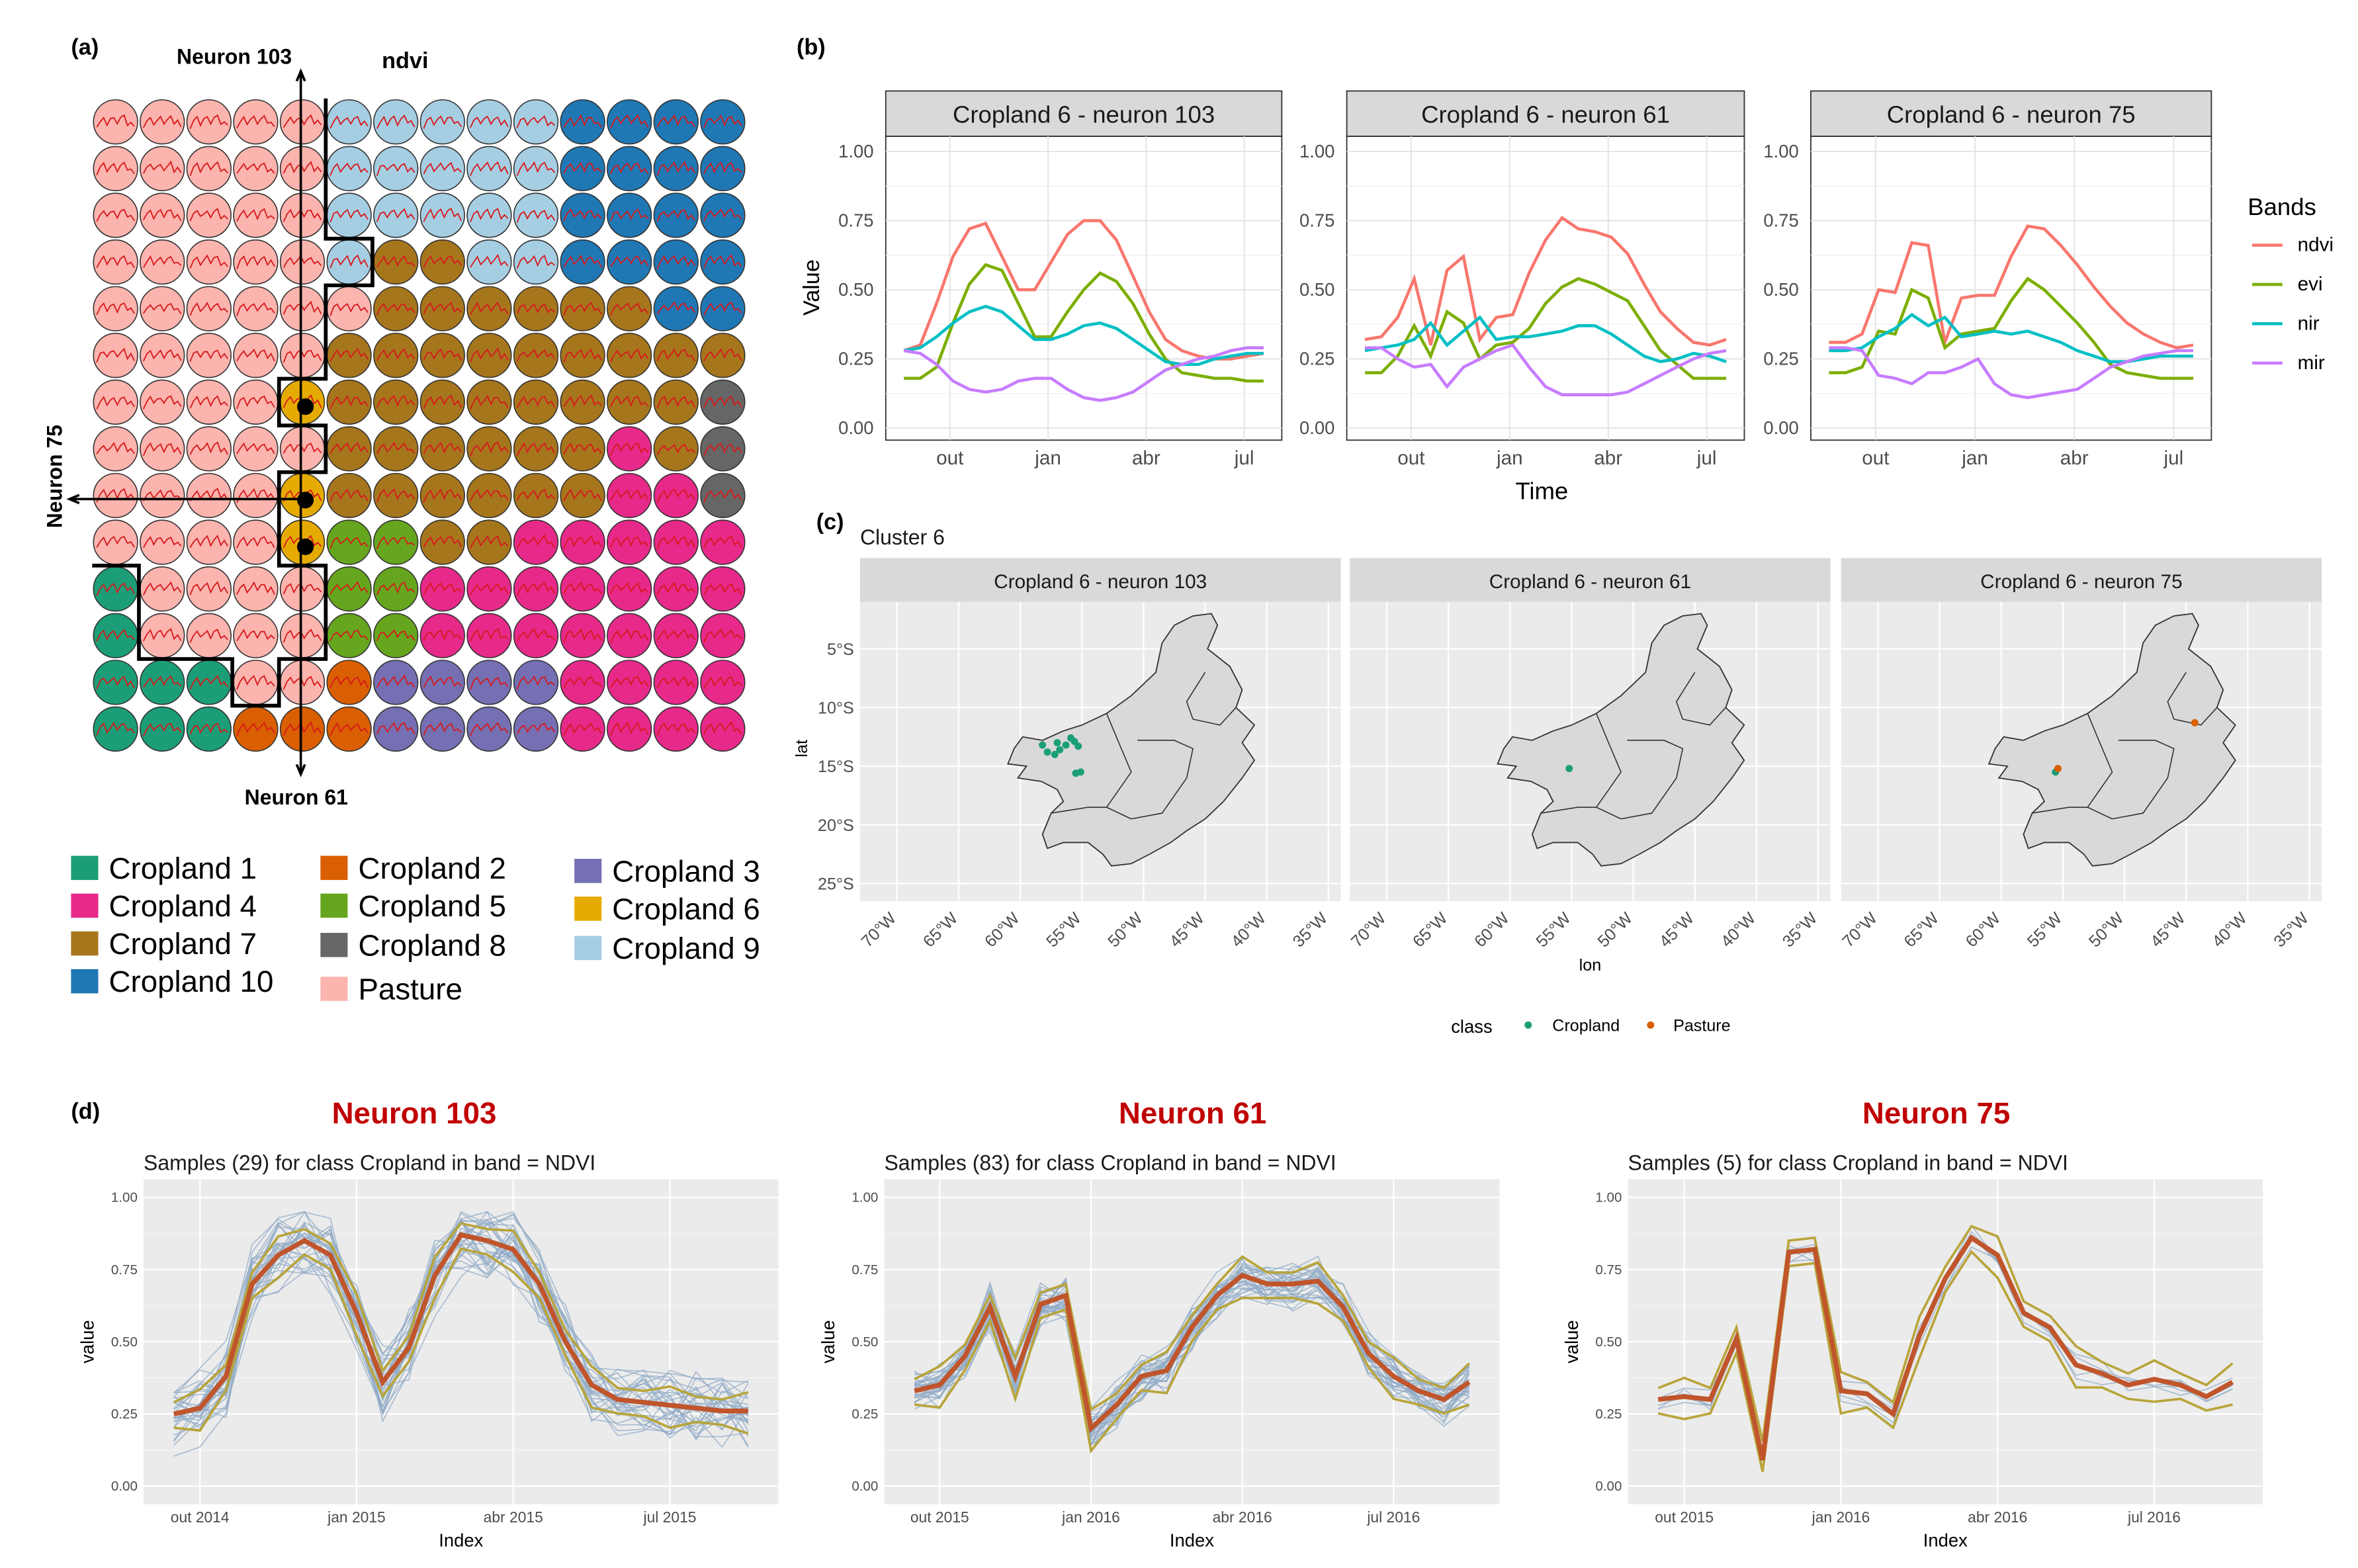  Describe the element at coordinates (2309, 323) in the screenshot. I see `legend-label-nir: nir` at that location.